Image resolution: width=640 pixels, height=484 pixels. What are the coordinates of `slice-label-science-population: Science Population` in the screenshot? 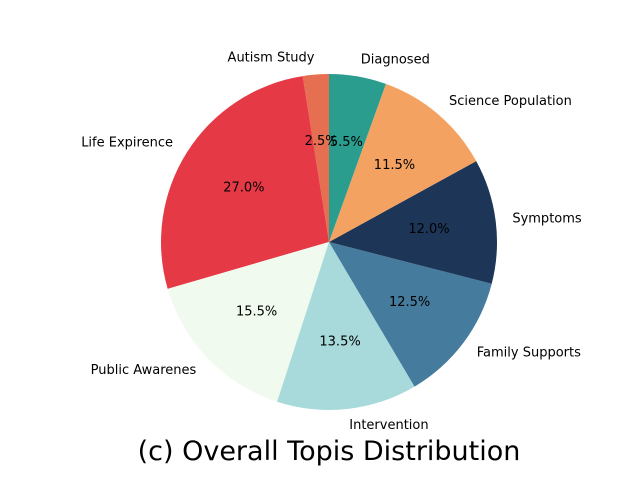 It's located at (510, 101).